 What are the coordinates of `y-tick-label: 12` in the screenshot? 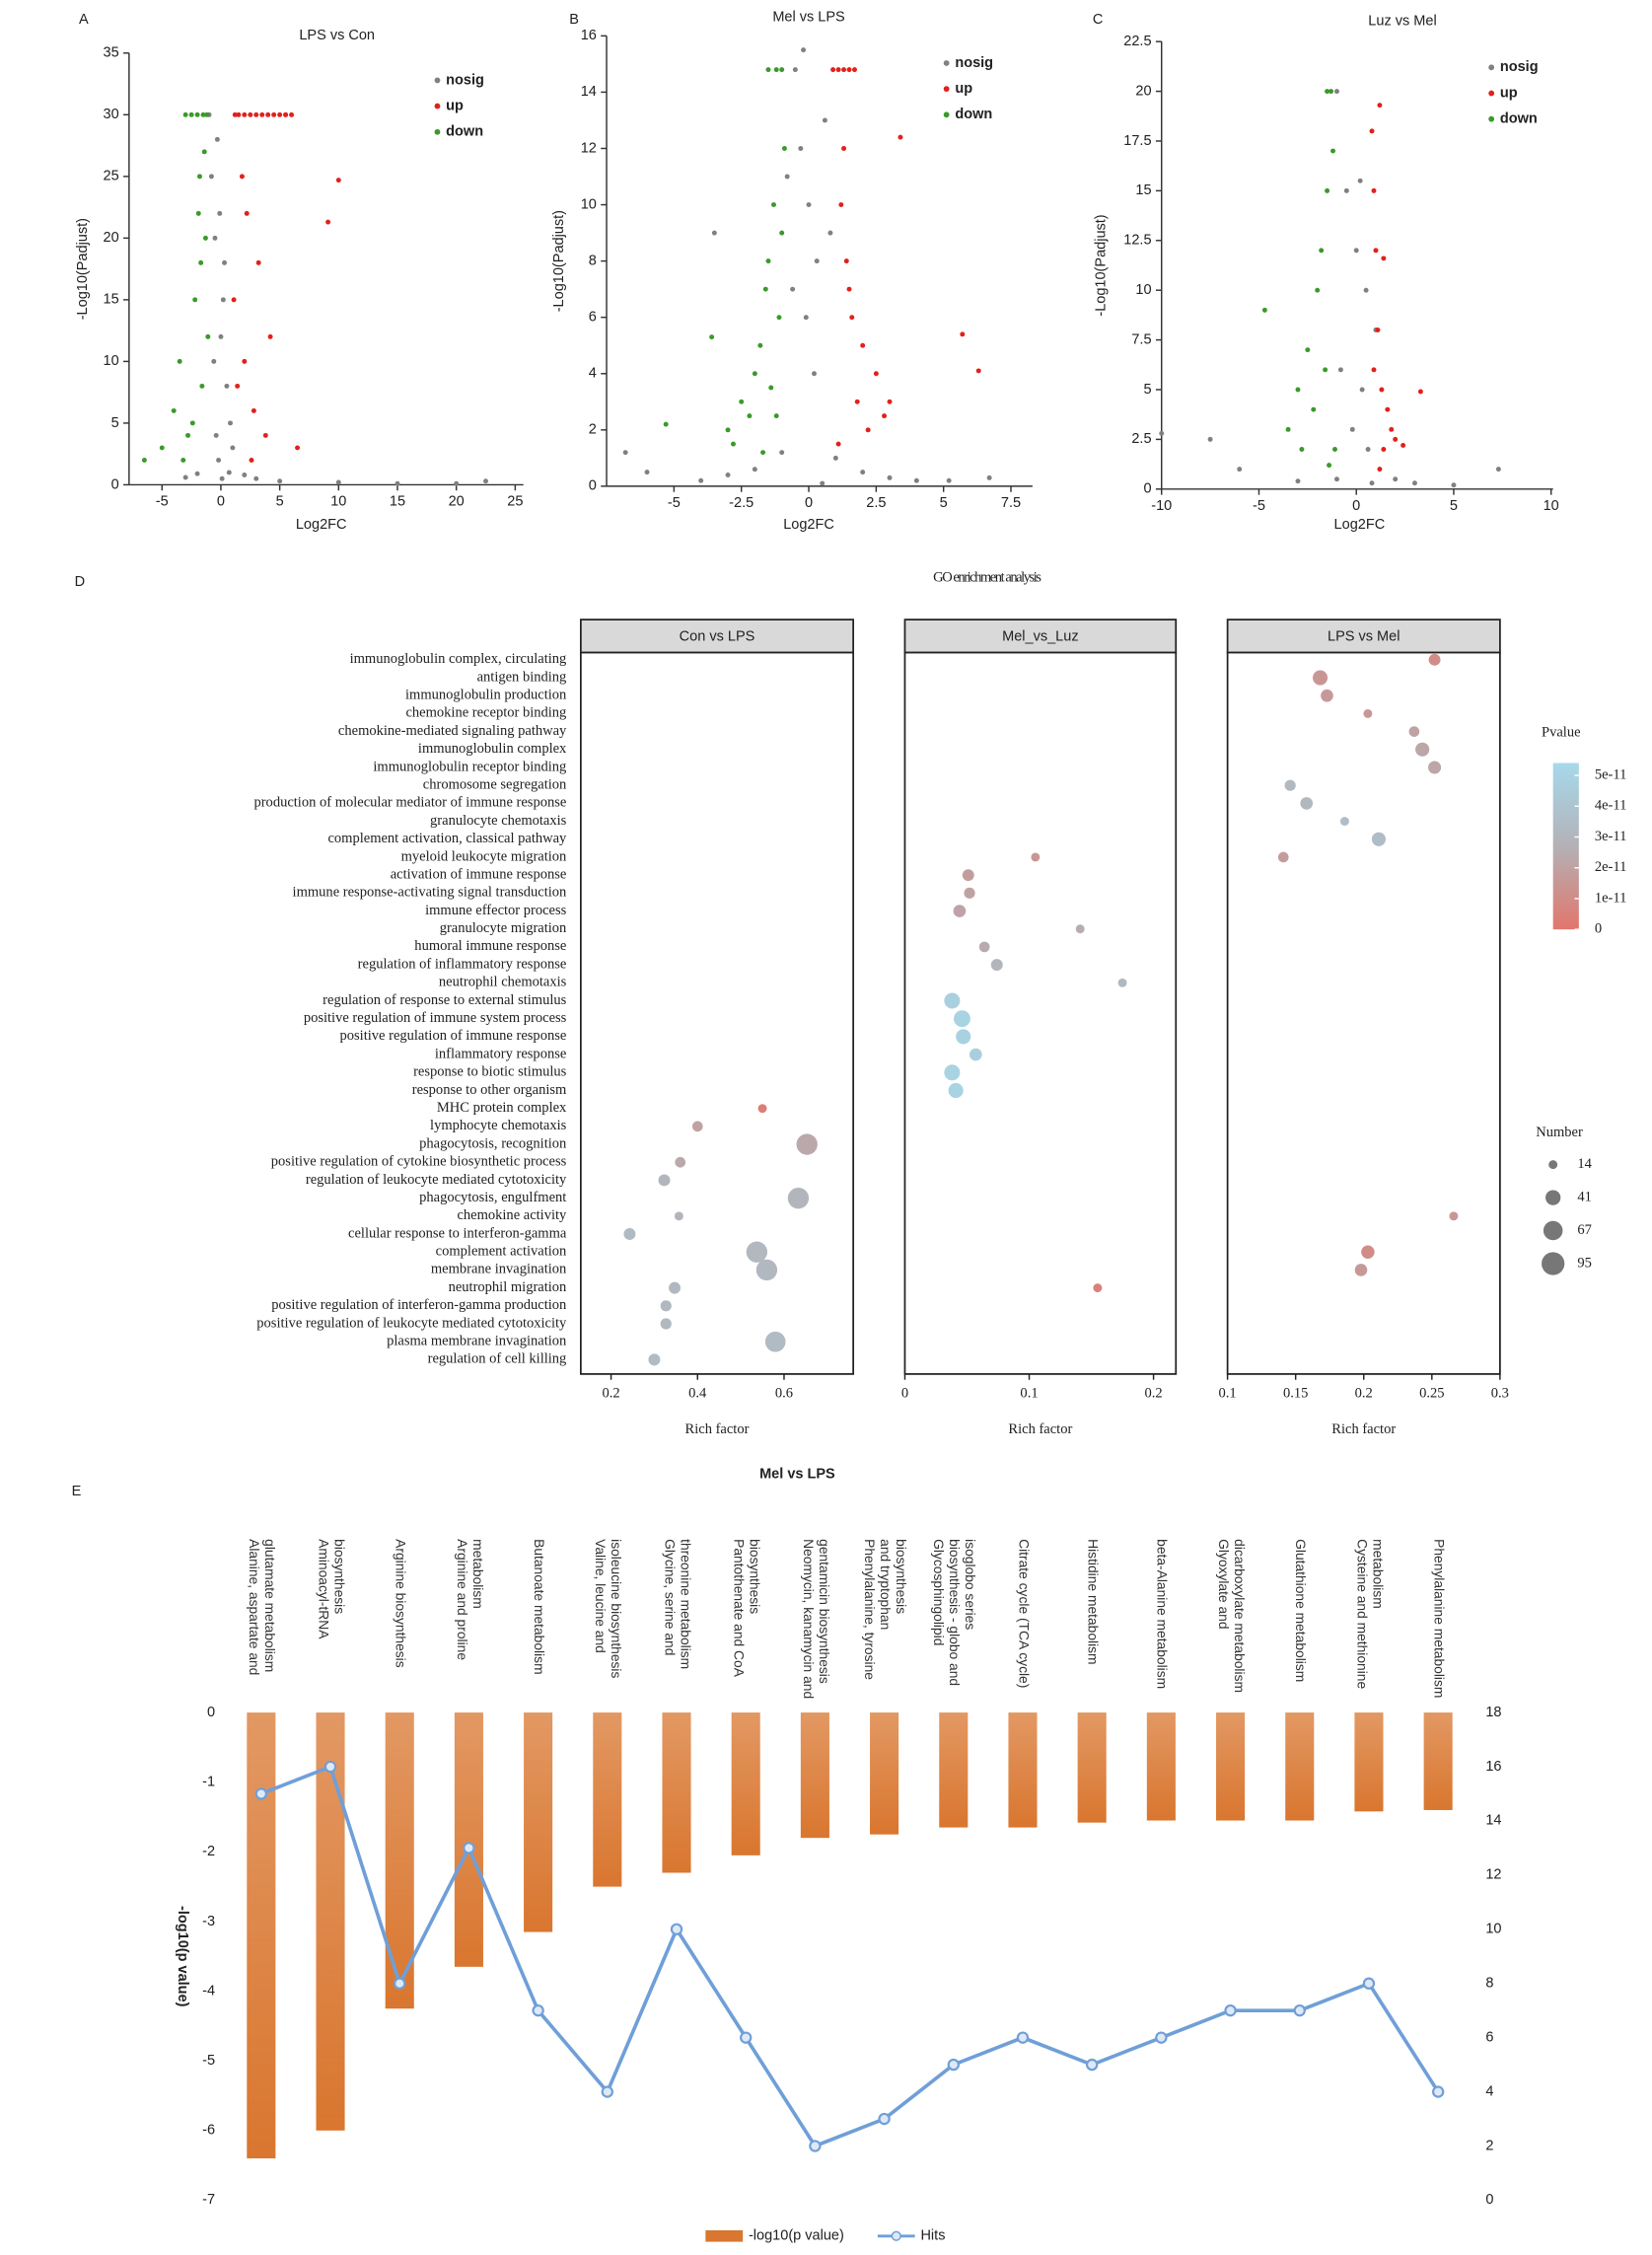 It's located at (589, 148).